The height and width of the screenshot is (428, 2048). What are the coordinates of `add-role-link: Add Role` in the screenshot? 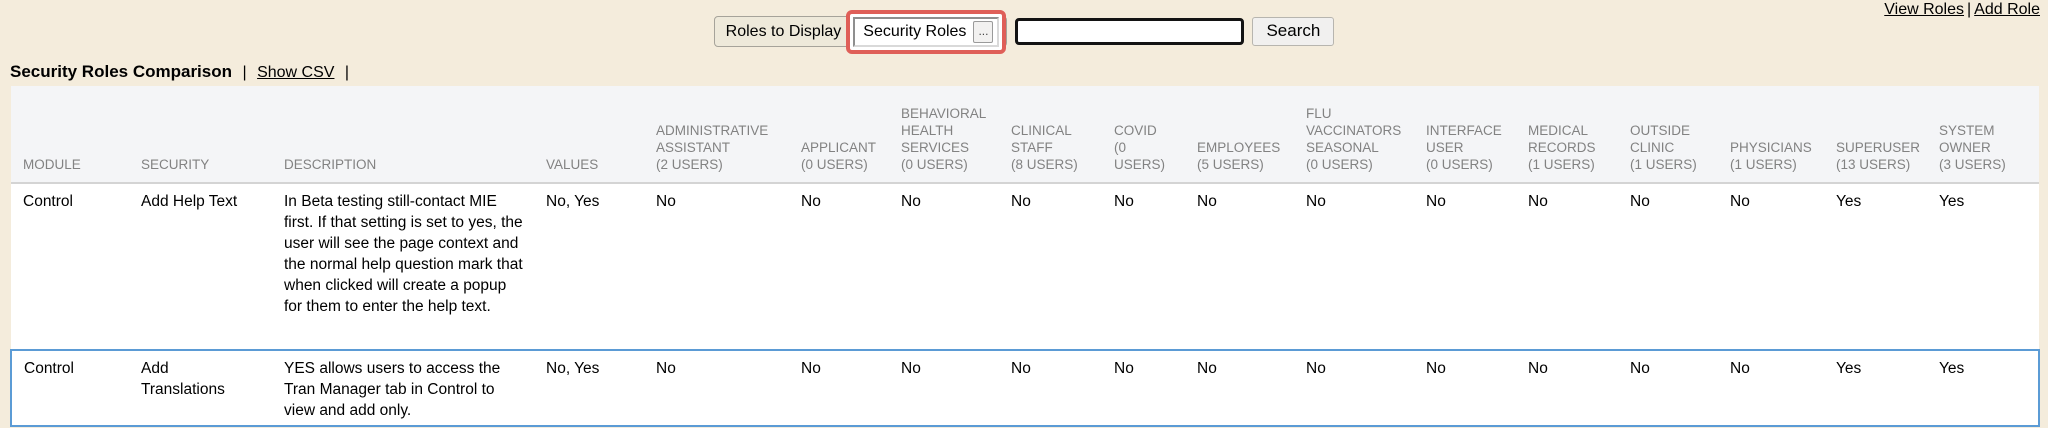 It's located at (2007, 9).